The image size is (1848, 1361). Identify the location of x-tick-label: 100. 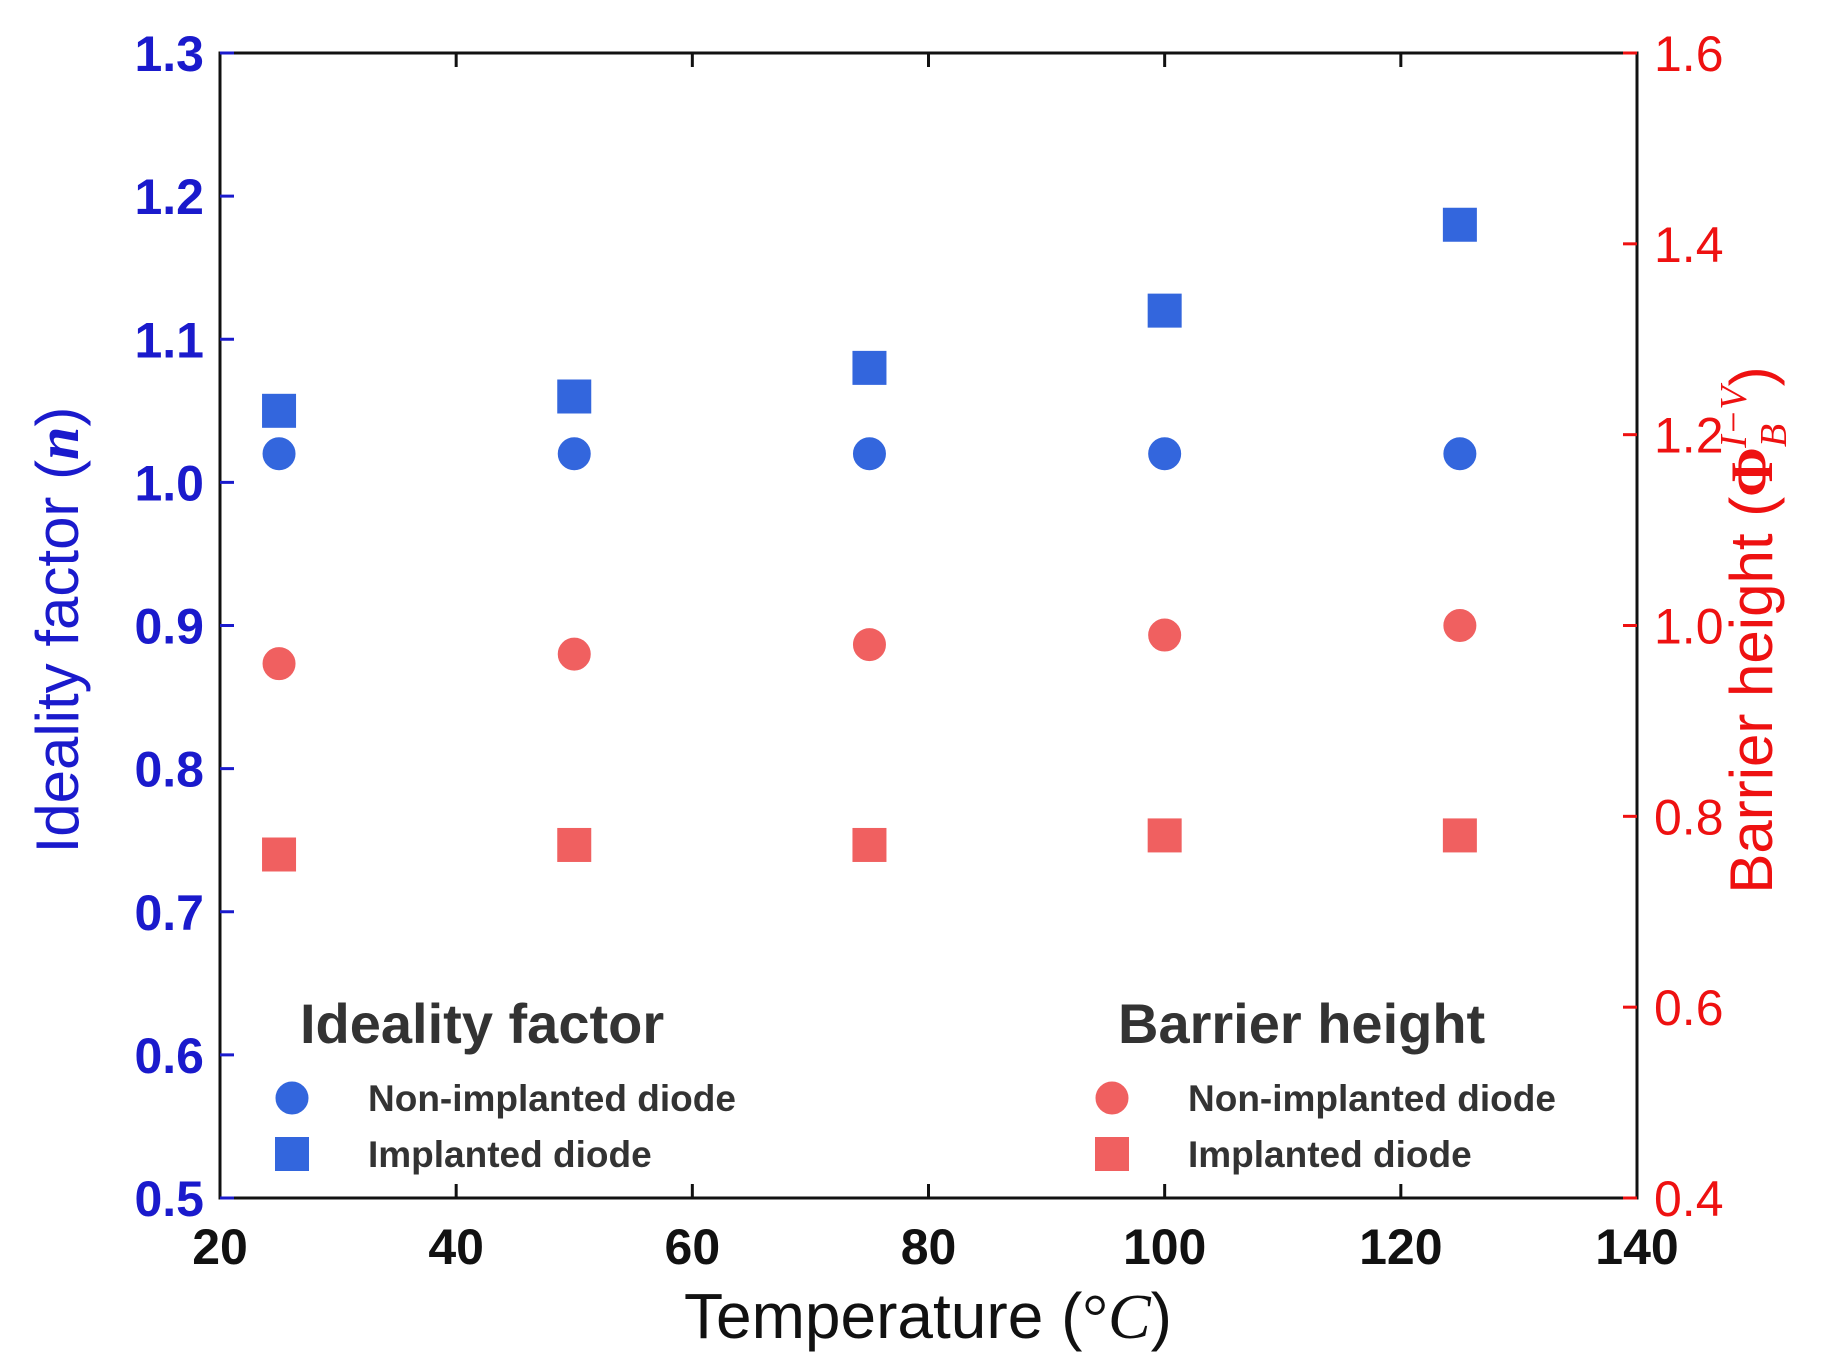
(1164, 1247).